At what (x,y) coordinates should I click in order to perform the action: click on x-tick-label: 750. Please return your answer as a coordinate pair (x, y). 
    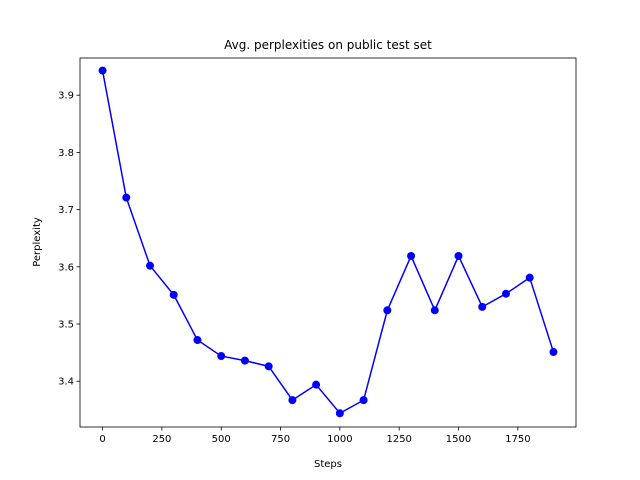
    Looking at the image, I should click on (280, 439).